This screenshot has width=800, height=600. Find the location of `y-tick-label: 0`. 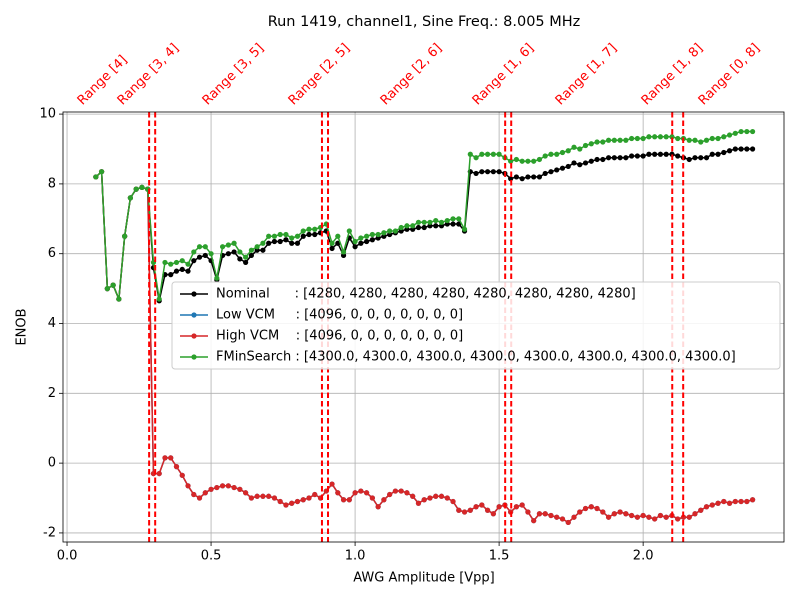

y-tick-label: 0 is located at coordinates (52, 463).